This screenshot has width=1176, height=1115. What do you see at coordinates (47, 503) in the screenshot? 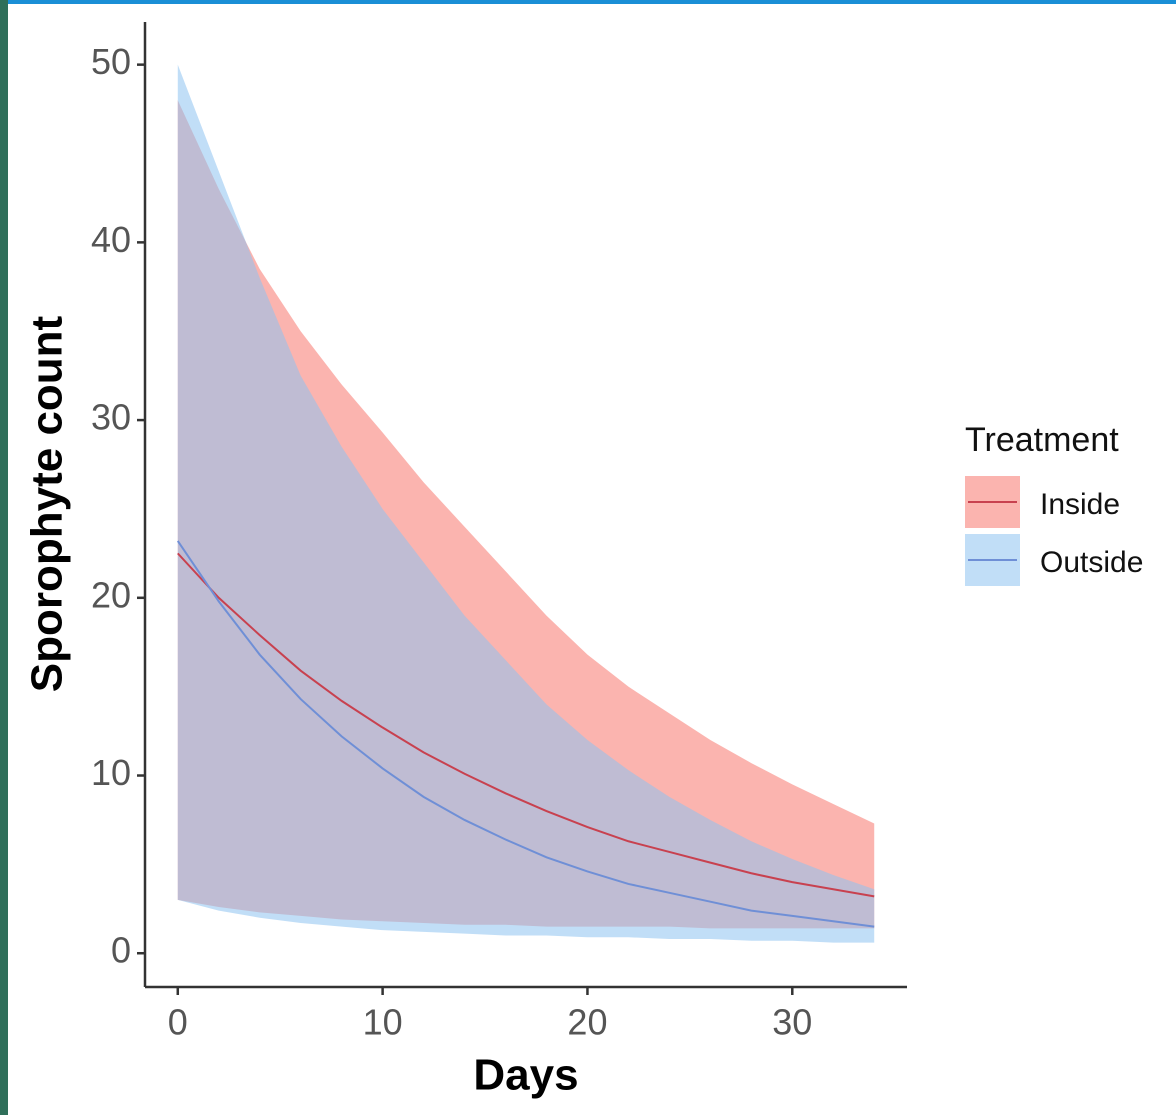
I see `y-axis-title: Sporophyte count` at bounding box center [47, 503].